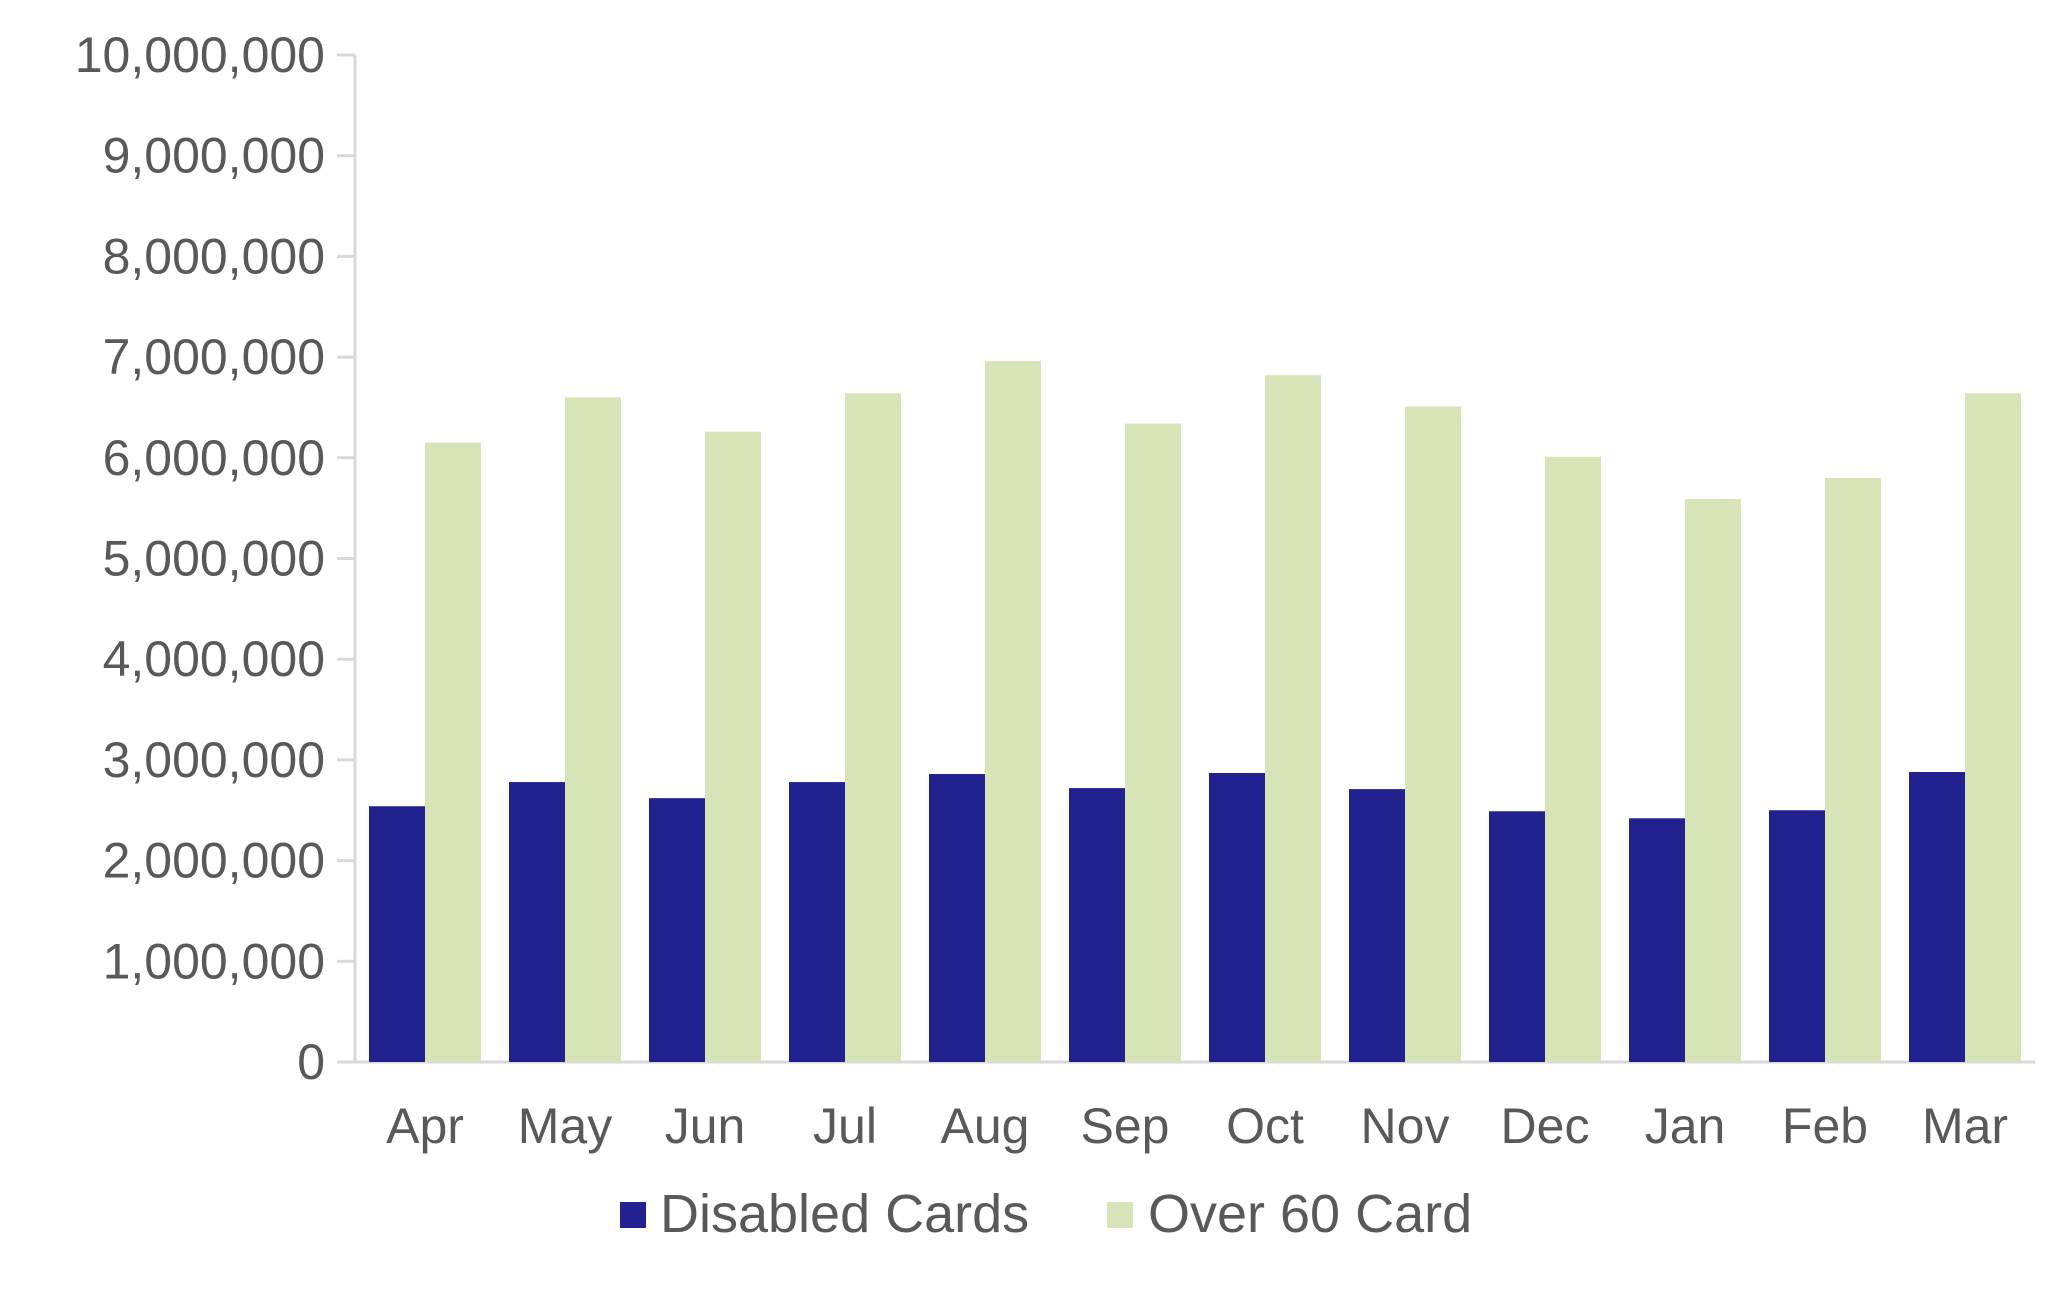  I want to click on x-tick-label: Jul, so click(845, 1126).